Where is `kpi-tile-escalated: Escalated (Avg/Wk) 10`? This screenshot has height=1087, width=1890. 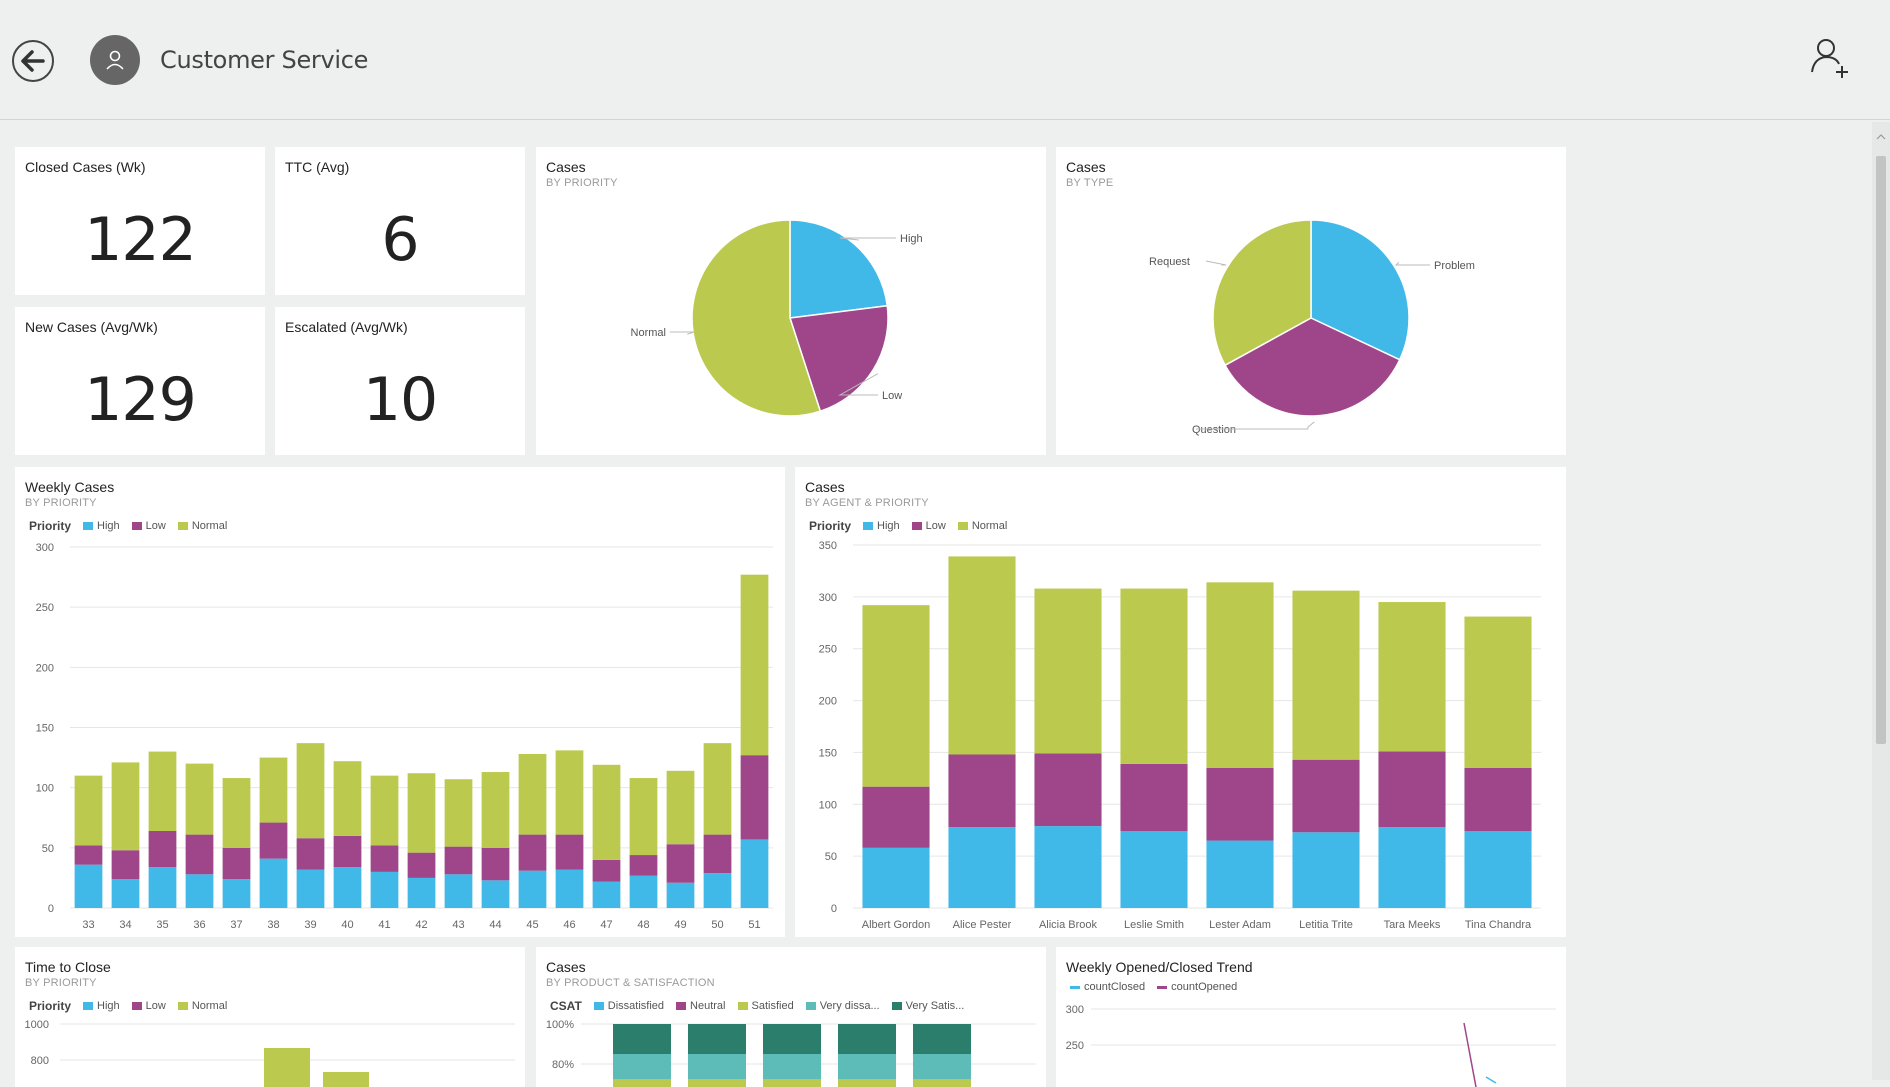
kpi-tile-escalated: Escalated (Avg/Wk) 10 is located at coordinates (400, 381).